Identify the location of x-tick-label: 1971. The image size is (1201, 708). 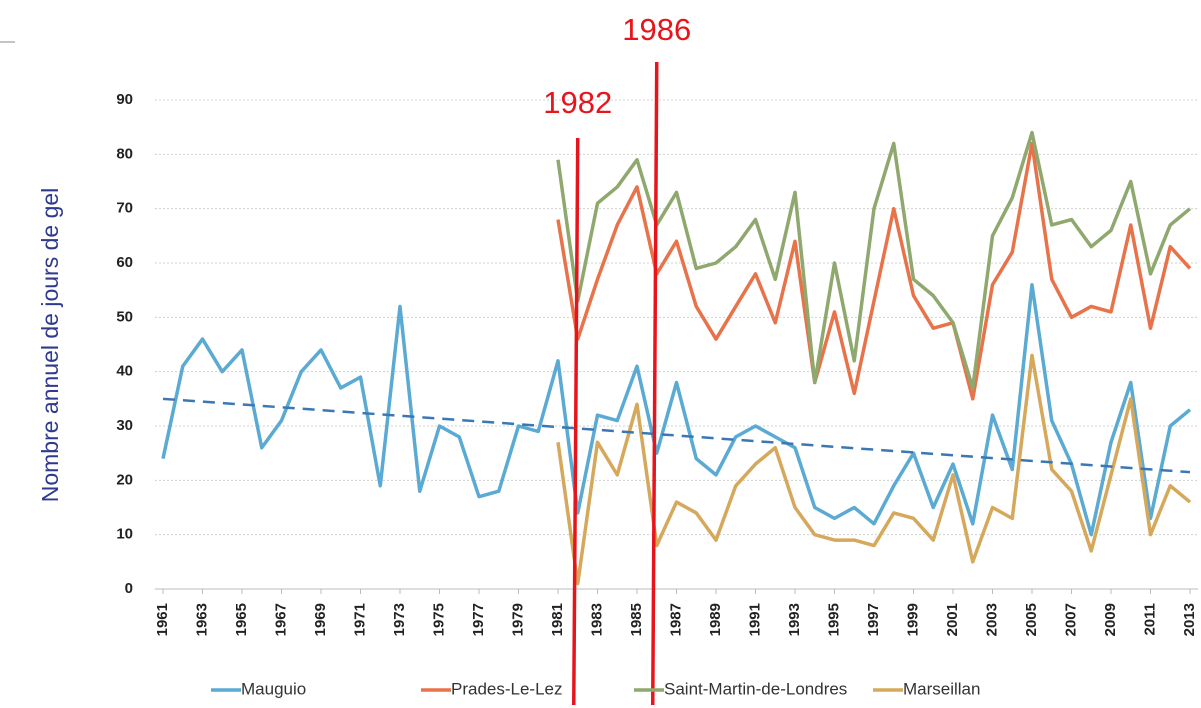
(359, 619).